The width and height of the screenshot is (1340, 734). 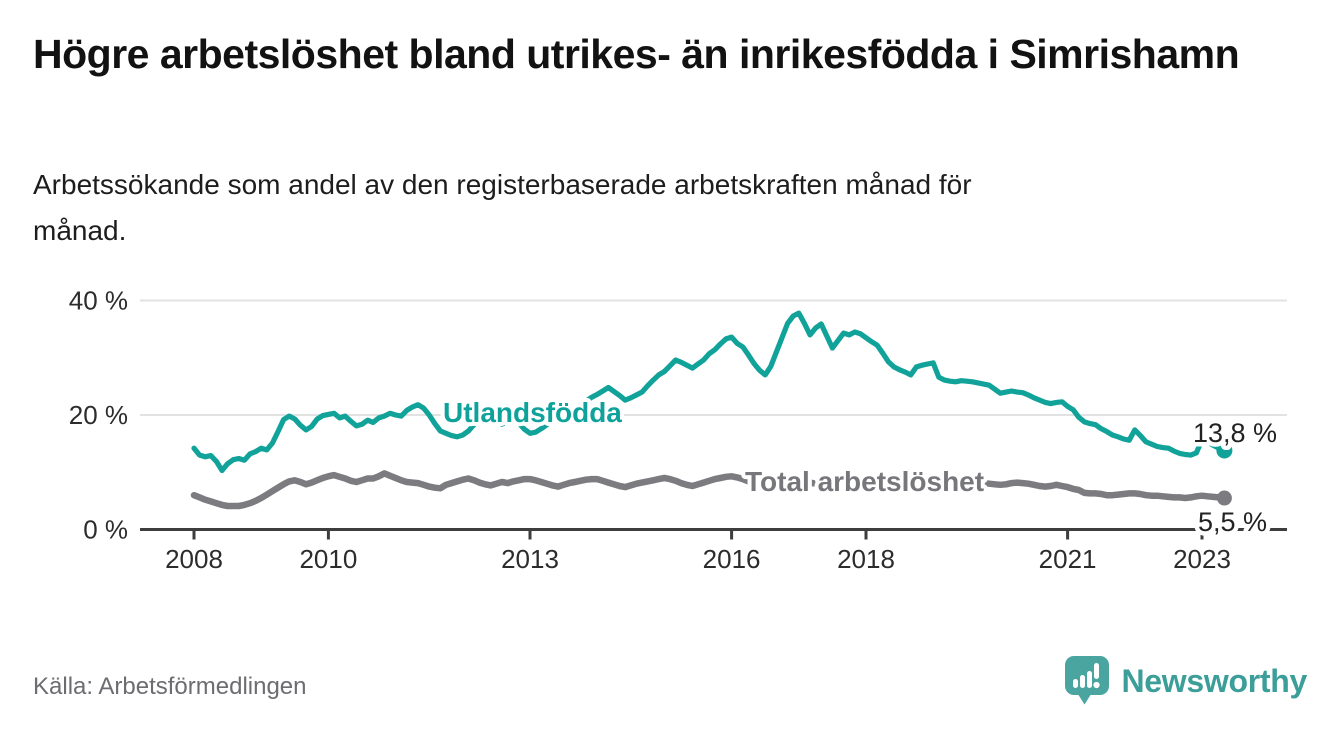 What do you see at coordinates (1232, 522) in the screenshot?
I see `end-value-label: 5,5 %` at bounding box center [1232, 522].